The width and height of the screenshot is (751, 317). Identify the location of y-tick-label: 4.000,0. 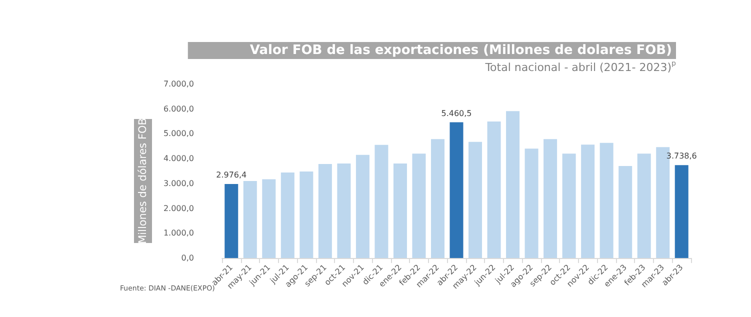
(178, 159).